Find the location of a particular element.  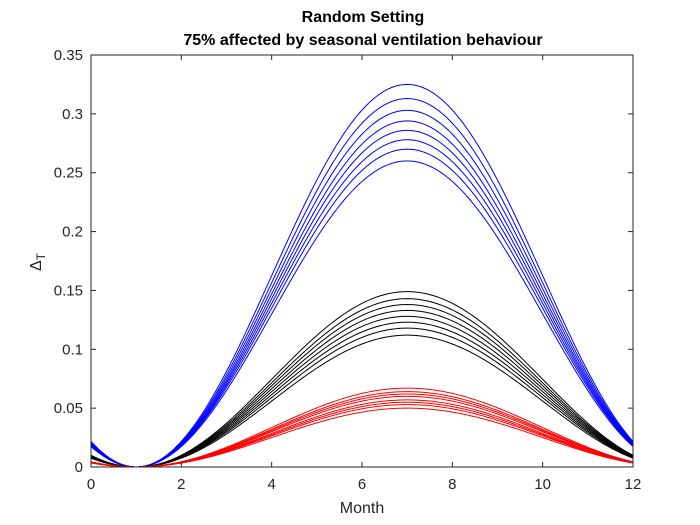

x-axis-label: Month is located at coordinates (362, 508).